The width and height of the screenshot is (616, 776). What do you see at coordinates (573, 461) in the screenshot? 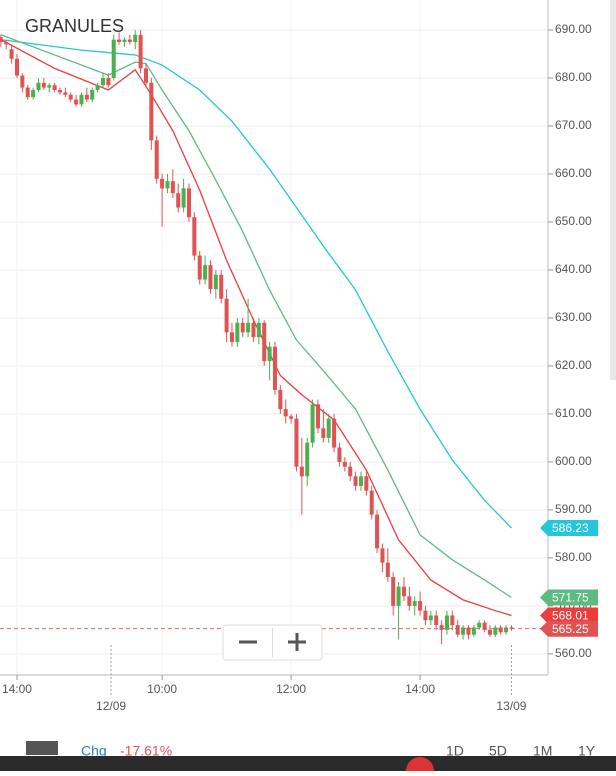
I see `y-tick-label: 600.00` at bounding box center [573, 461].